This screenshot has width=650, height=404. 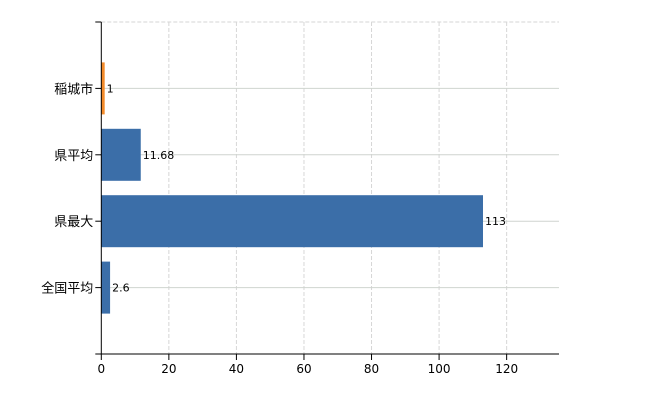 I want to click on x-tick-label: 20, so click(x=168, y=369).